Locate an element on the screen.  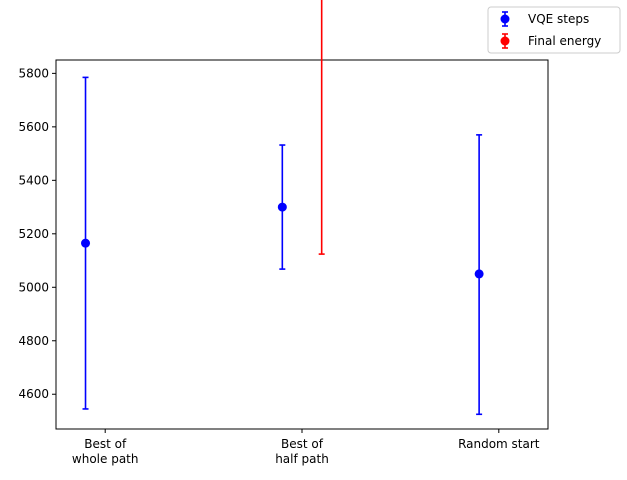
left-tick-label: 5000 is located at coordinates (33, 287).